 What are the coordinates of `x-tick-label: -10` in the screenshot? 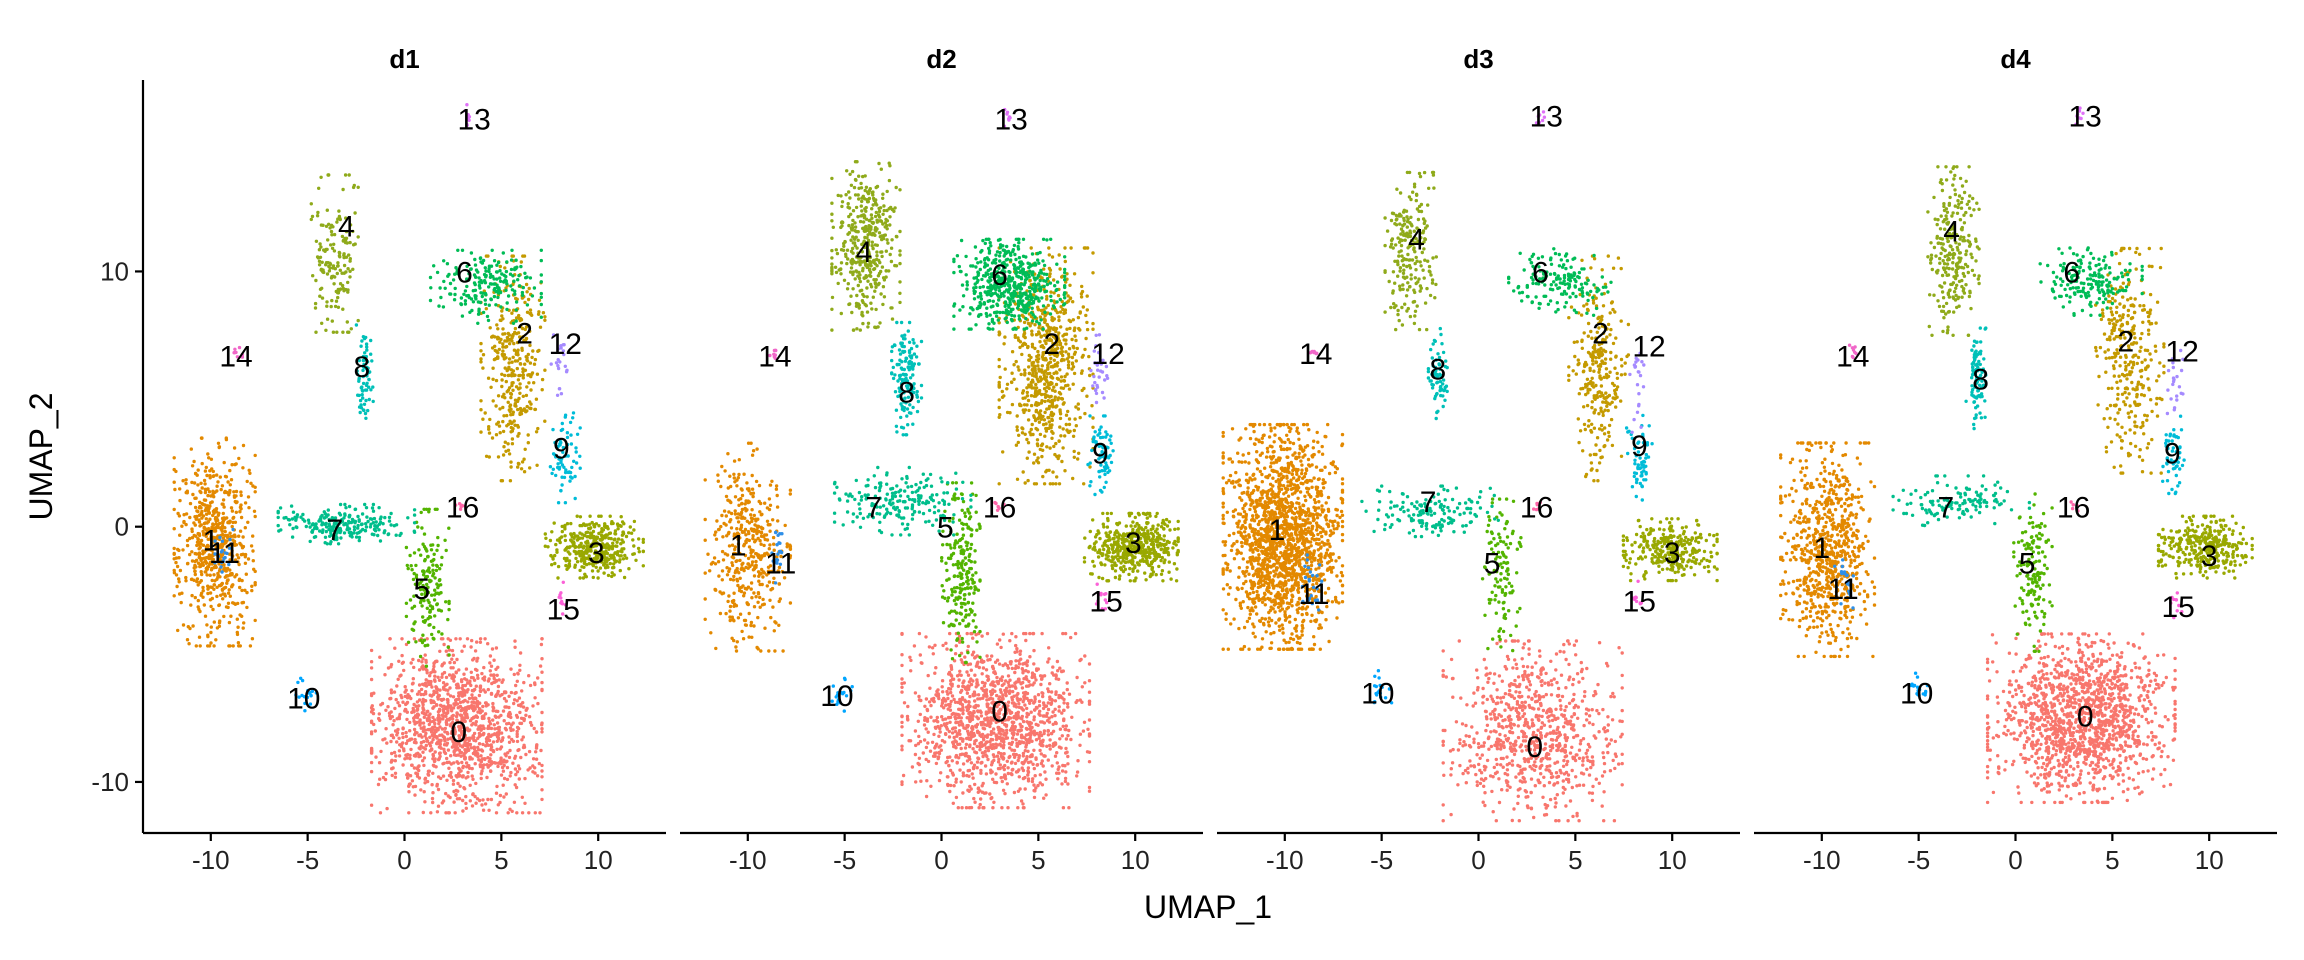 It's located at (211, 860).